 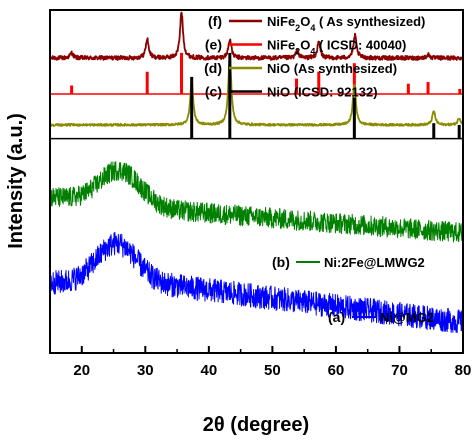 What do you see at coordinates (16, 181) in the screenshot?
I see `y-axis-title: Intensity (a.u.)` at bounding box center [16, 181].